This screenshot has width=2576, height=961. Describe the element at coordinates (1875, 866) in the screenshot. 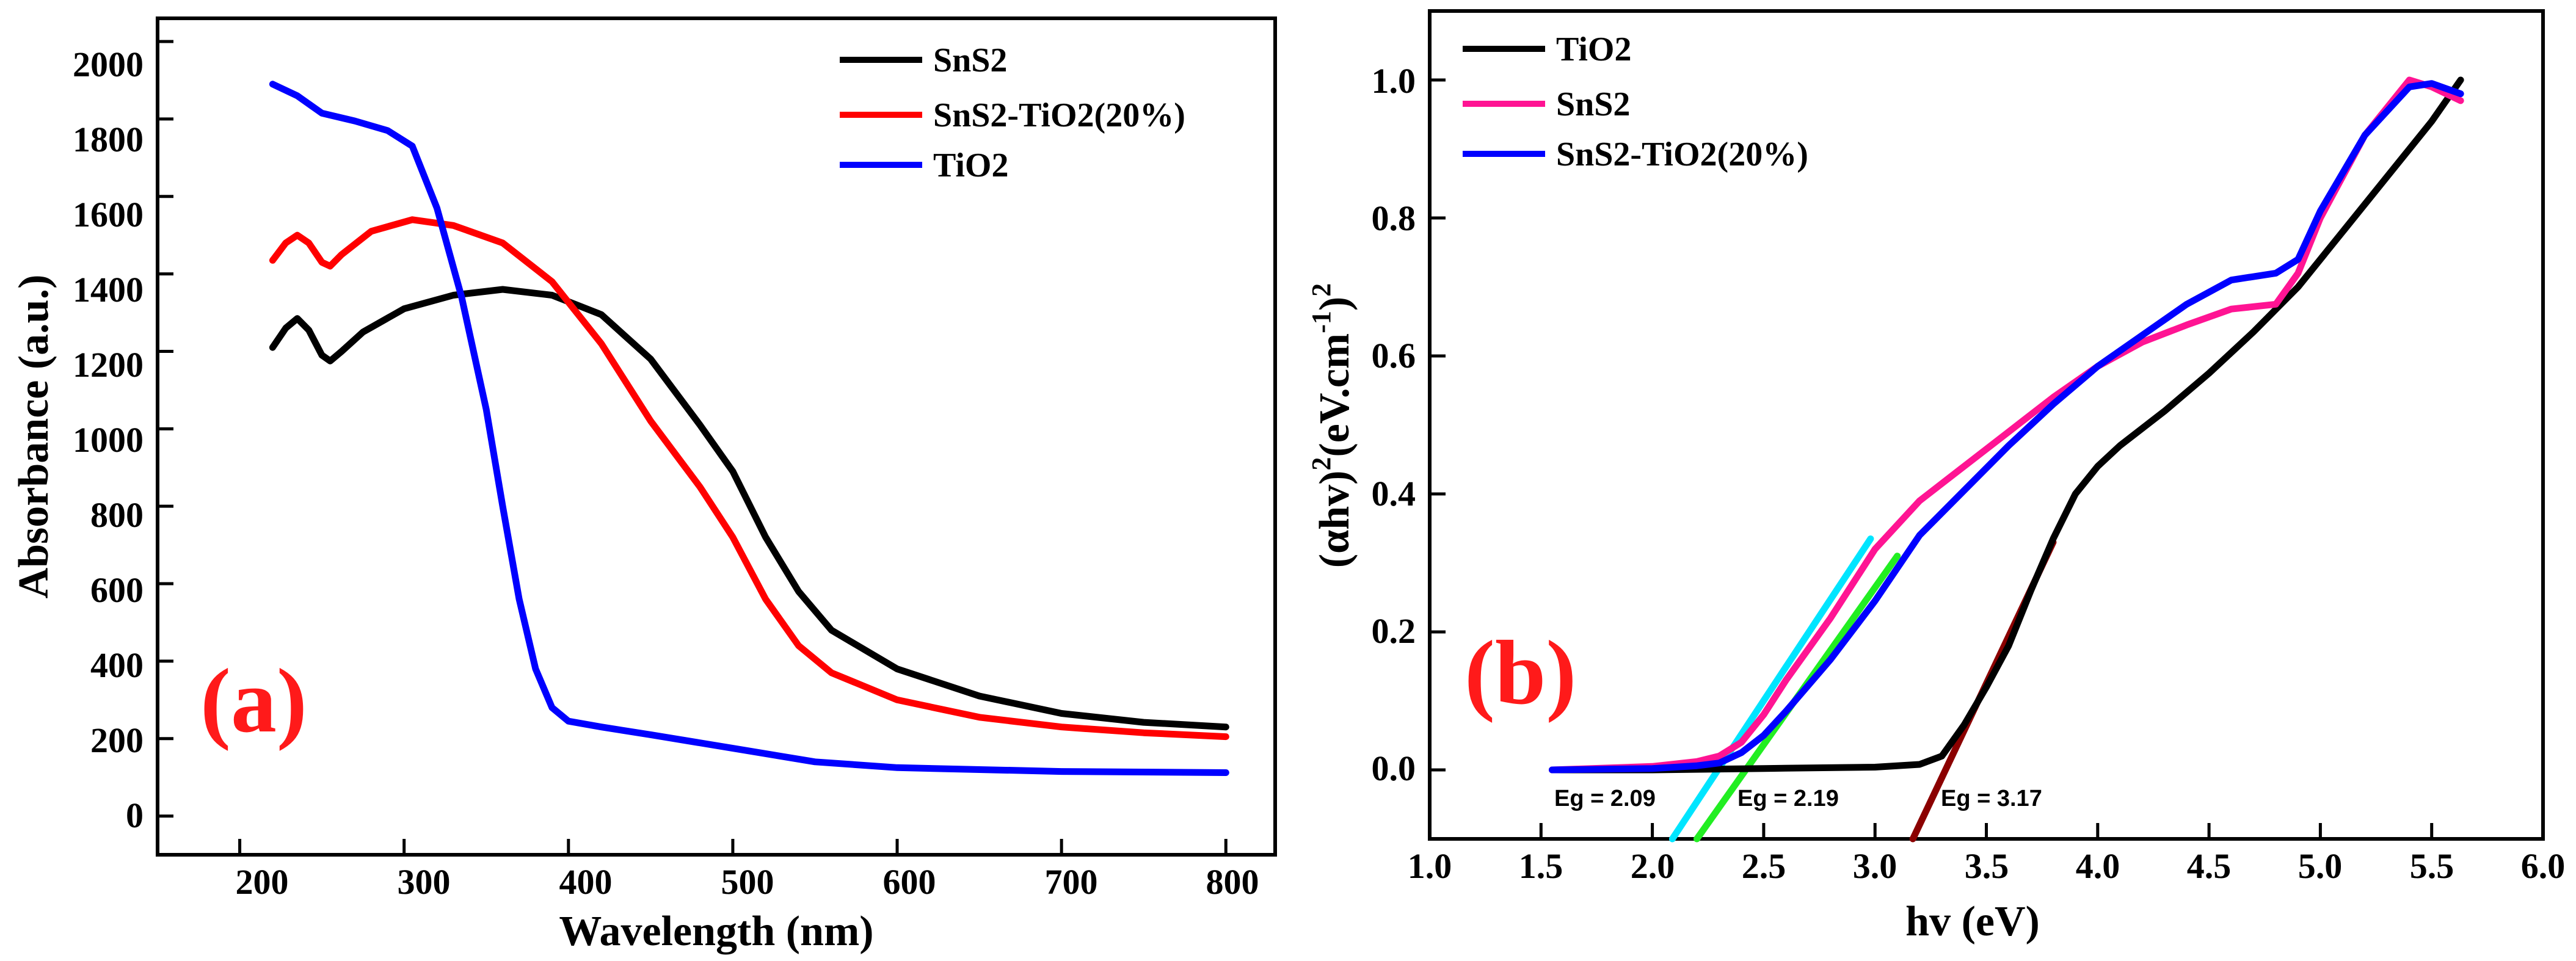

I see `panel-b-xtick-label: 3.0` at that location.